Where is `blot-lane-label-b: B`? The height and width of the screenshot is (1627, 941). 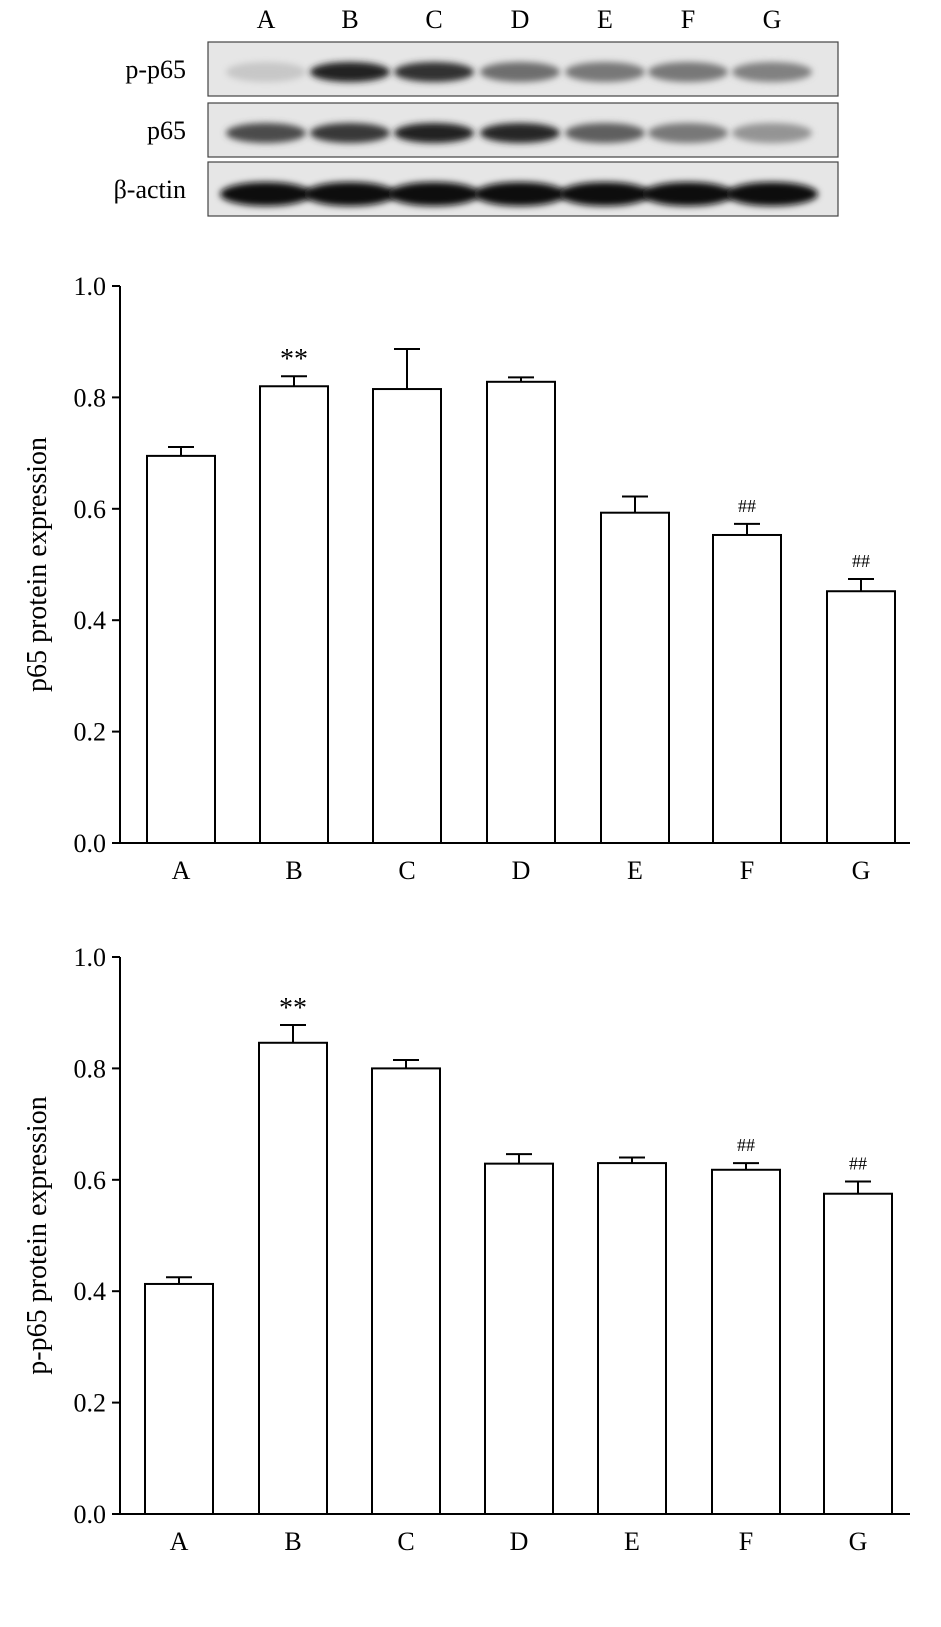 blot-lane-label-b: B is located at coordinates (349, 19).